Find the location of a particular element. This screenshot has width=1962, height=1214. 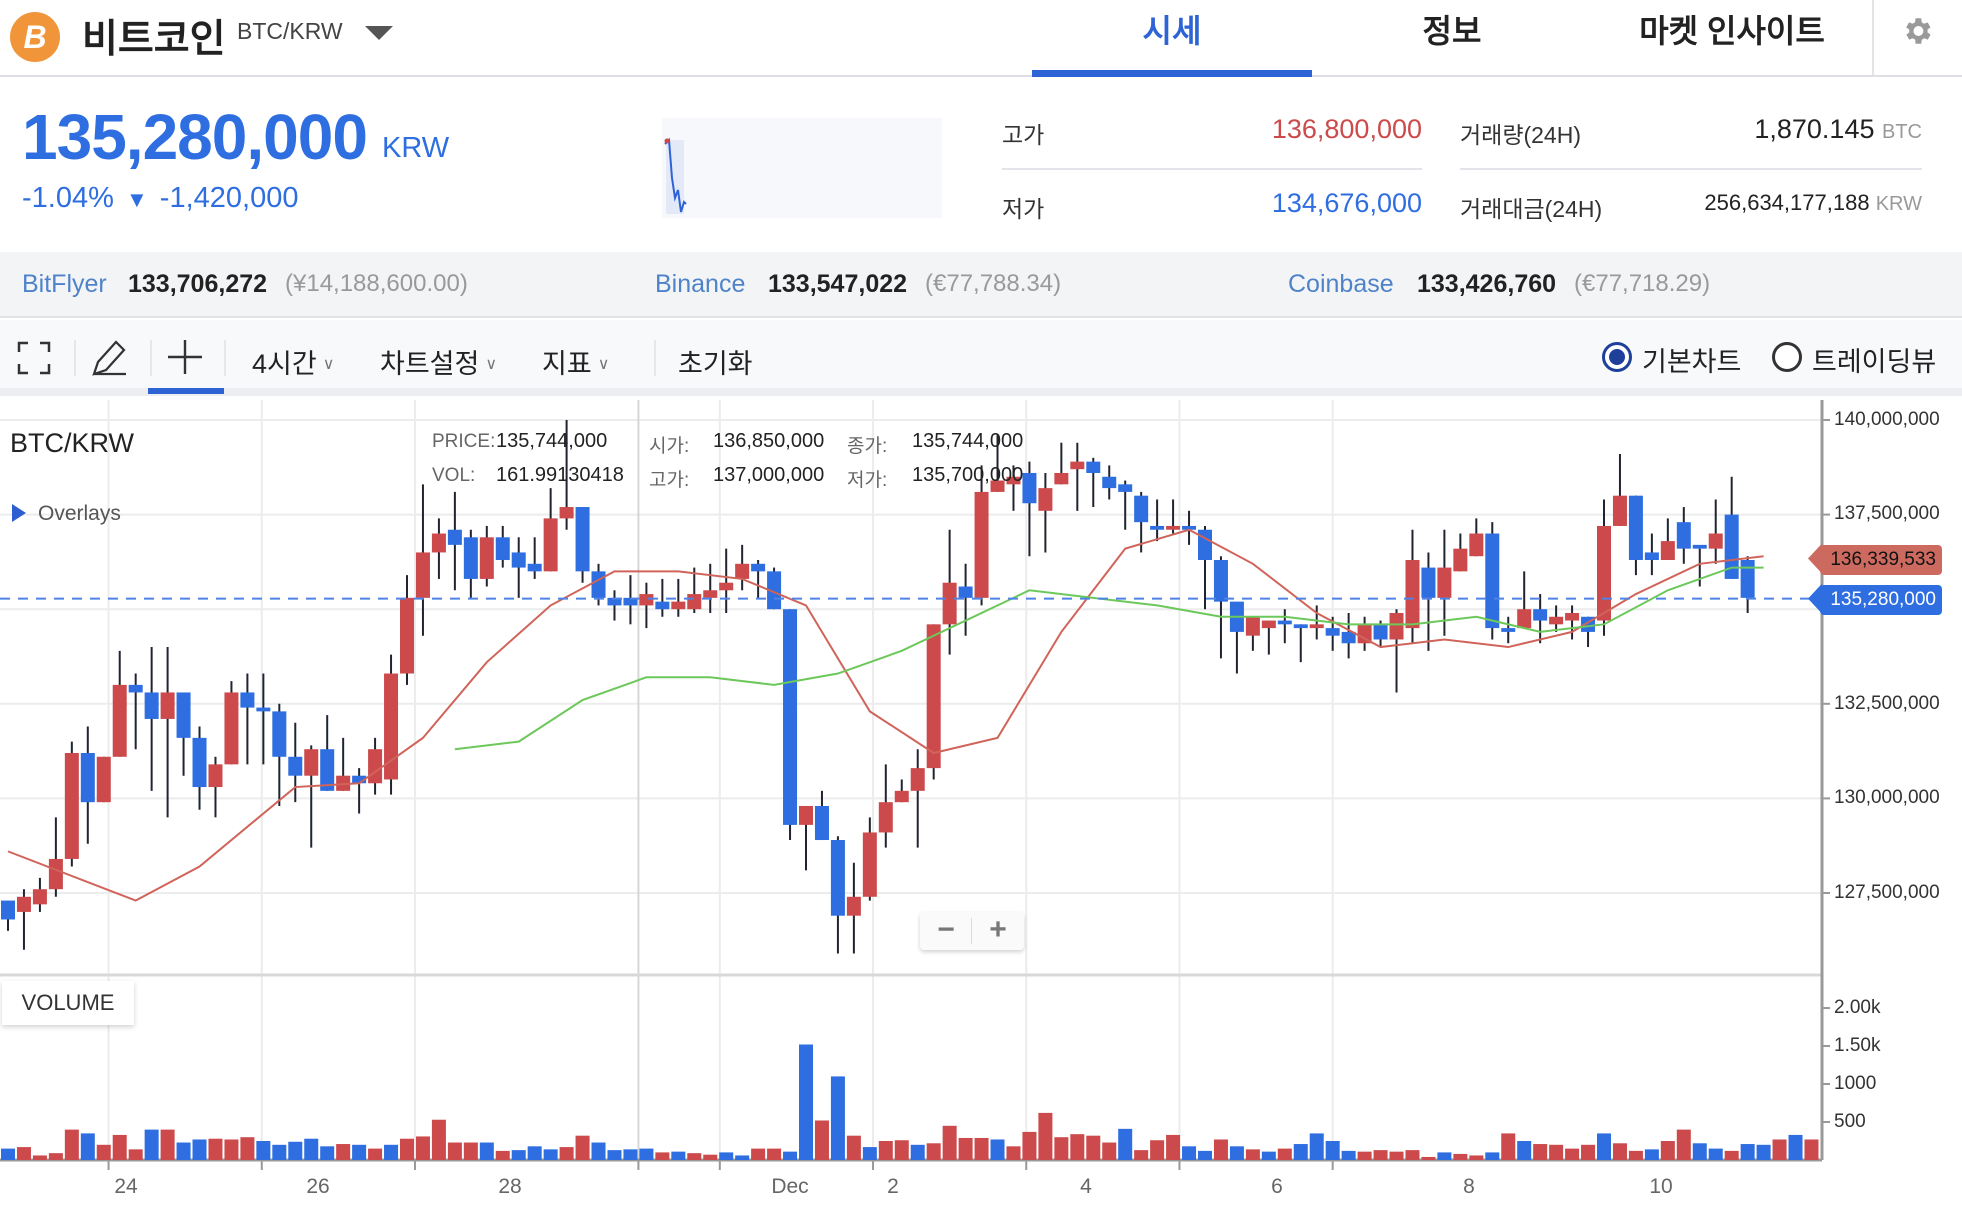

exchange-price-binance: 133,547,022 is located at coordinates (838, 284).